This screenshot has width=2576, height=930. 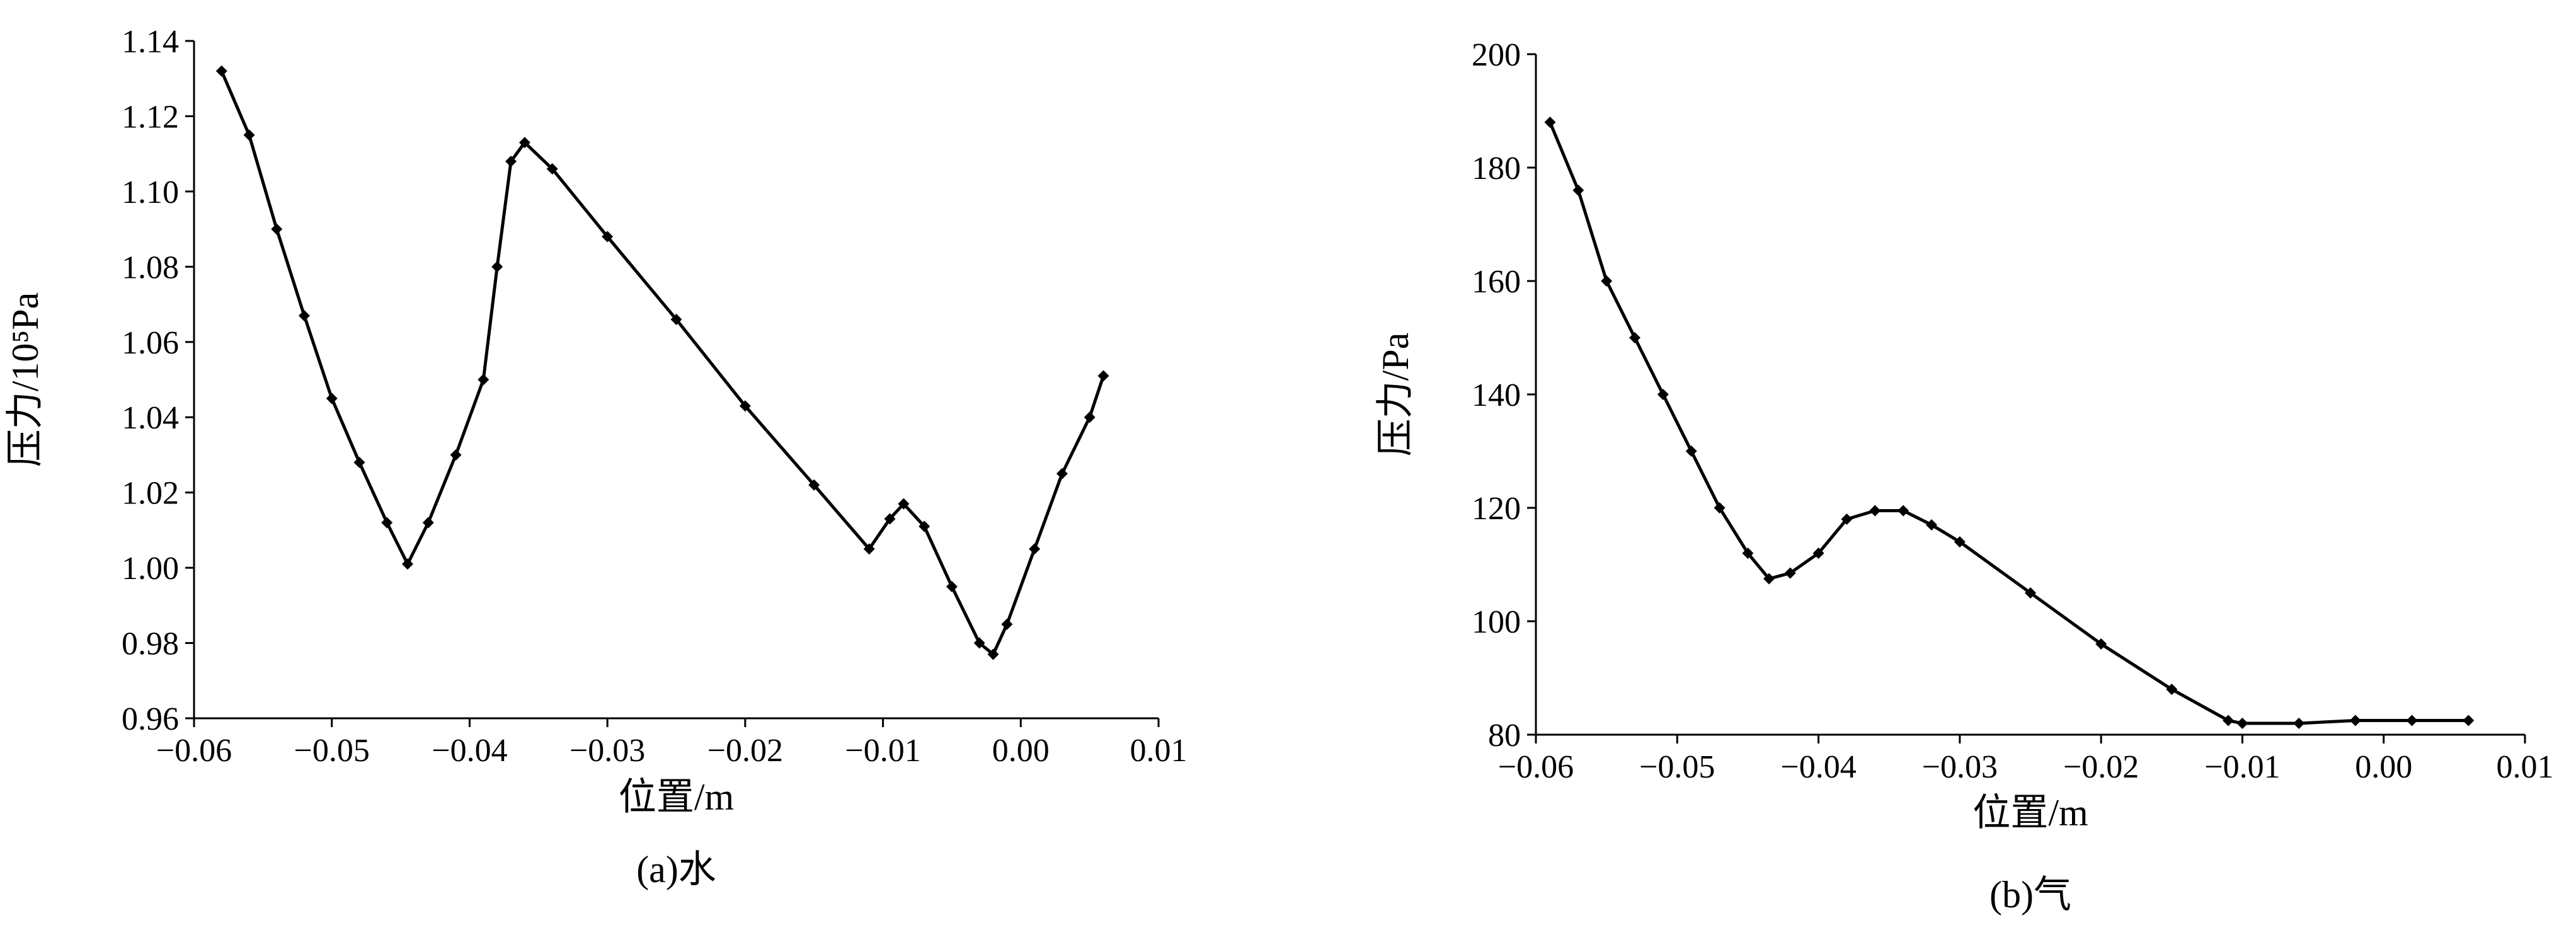 What do you see at coordinates (1504, 736) in the screenshot?
I see `y-tick-label: 80` at bounding box center [1504, 736].